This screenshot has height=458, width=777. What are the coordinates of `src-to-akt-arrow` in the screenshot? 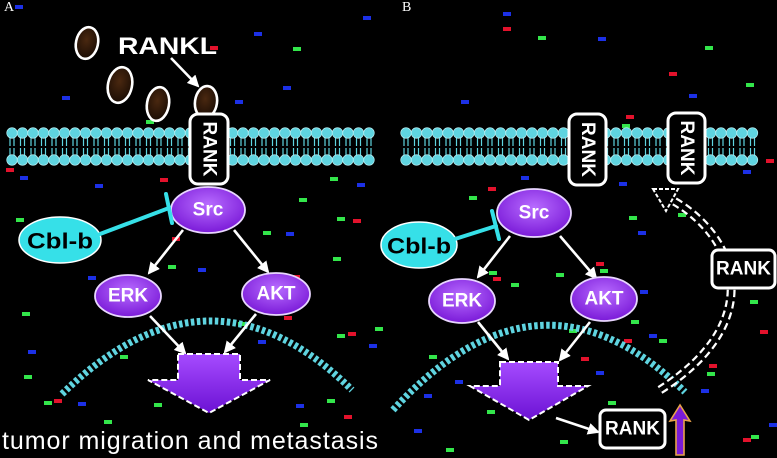 It's located at (578, 257).